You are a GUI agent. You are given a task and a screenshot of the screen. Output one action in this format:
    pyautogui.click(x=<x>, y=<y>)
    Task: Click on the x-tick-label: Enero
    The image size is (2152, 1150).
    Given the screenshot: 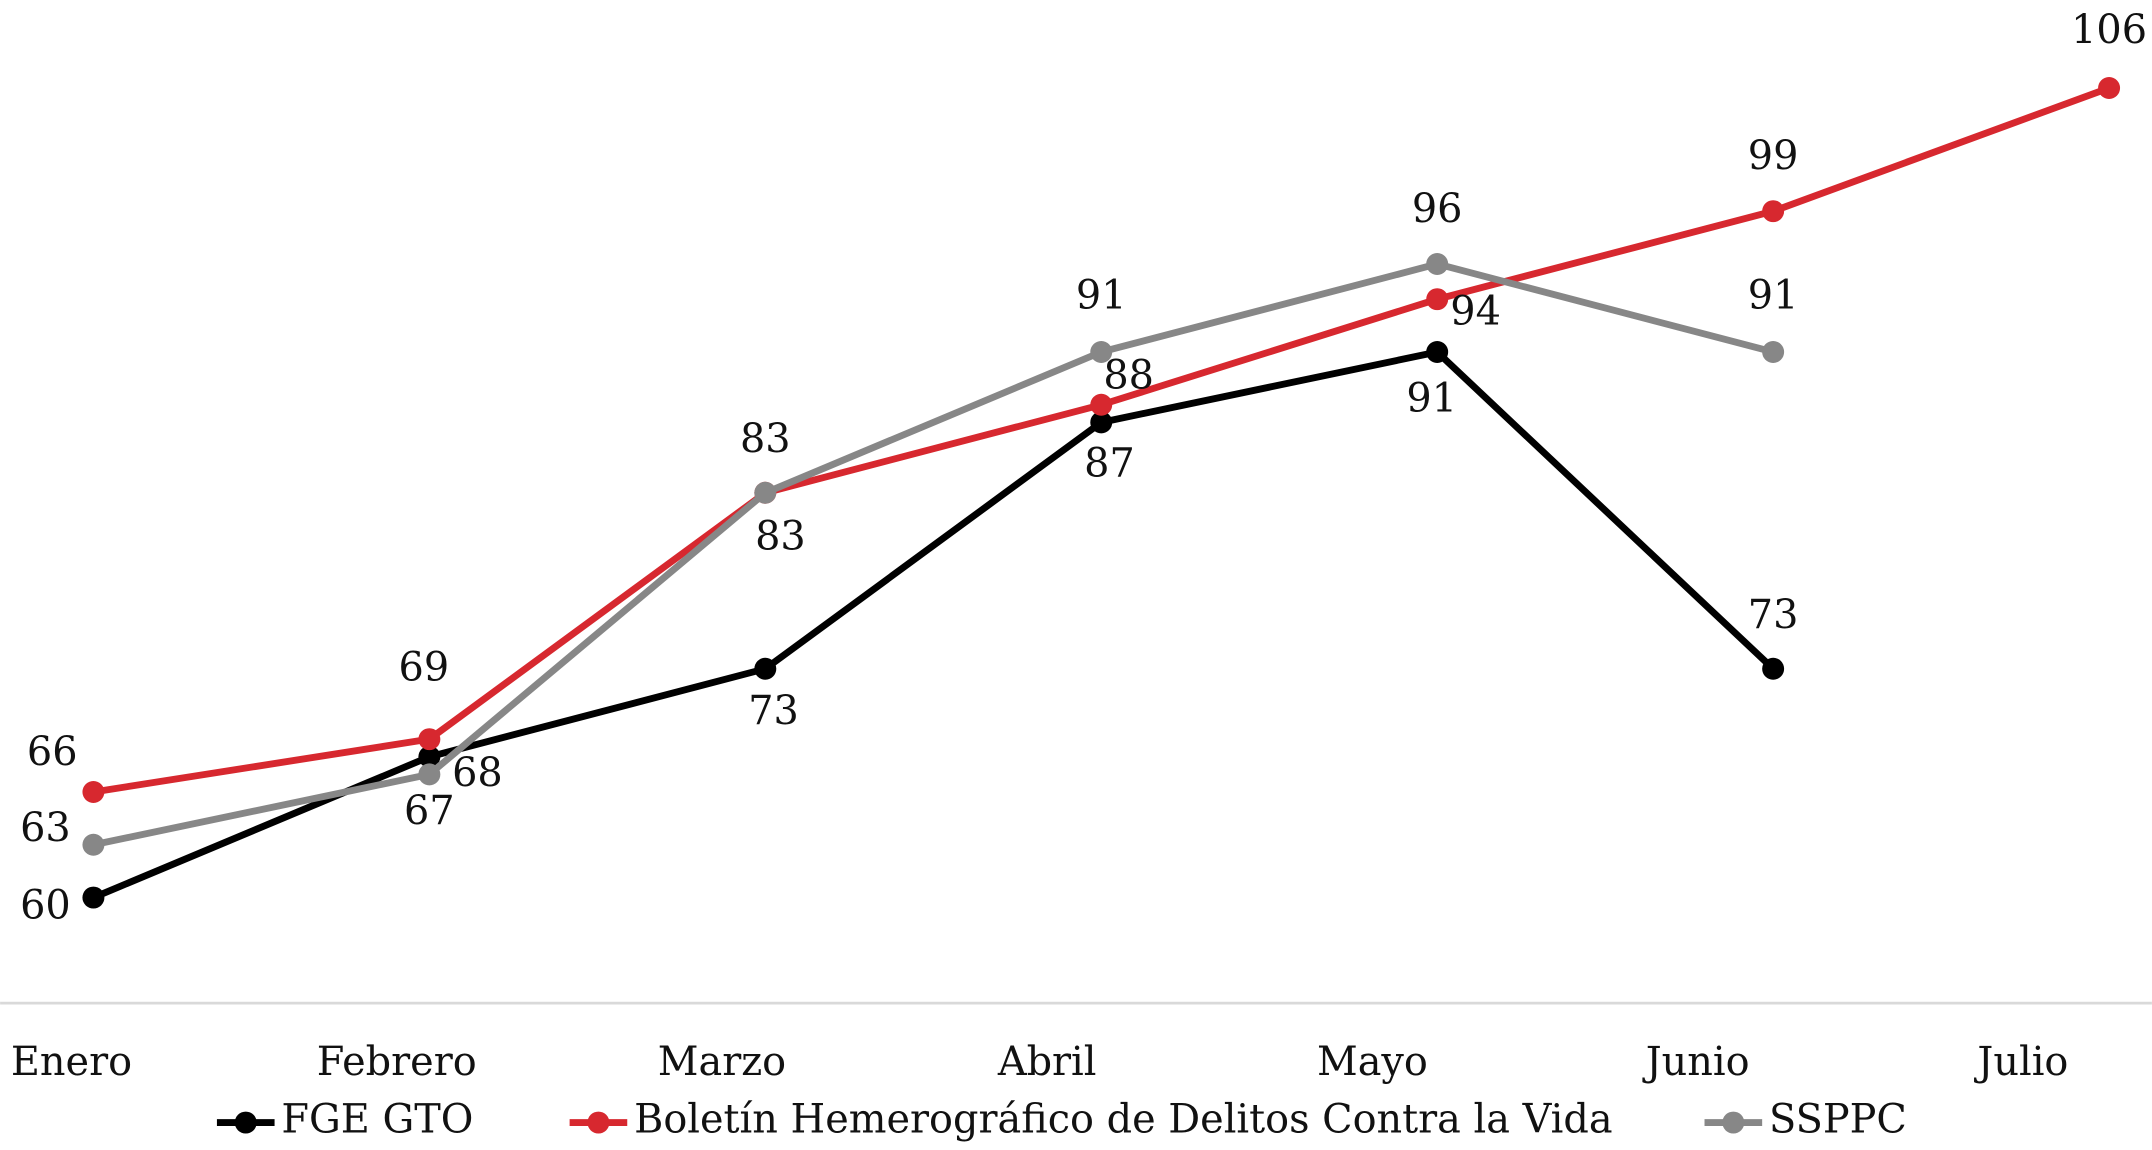 What is the action you would take?
    pyautogui.click(x=71, y=1062)
    